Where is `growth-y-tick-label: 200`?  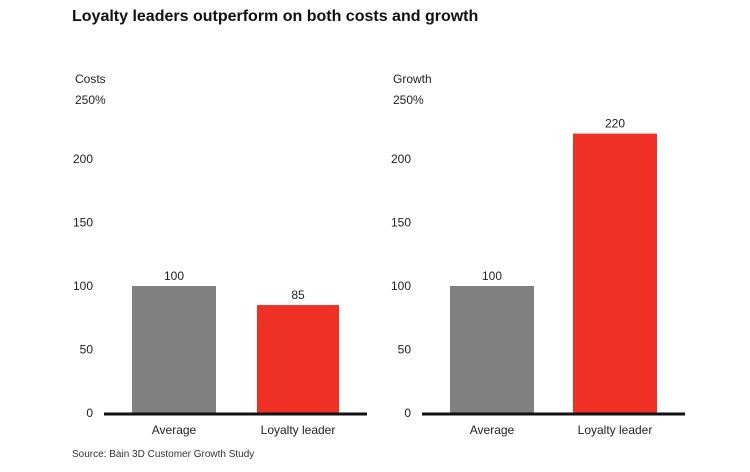 growth-y-tick-label: 200 is located at coordinates (401, 159).